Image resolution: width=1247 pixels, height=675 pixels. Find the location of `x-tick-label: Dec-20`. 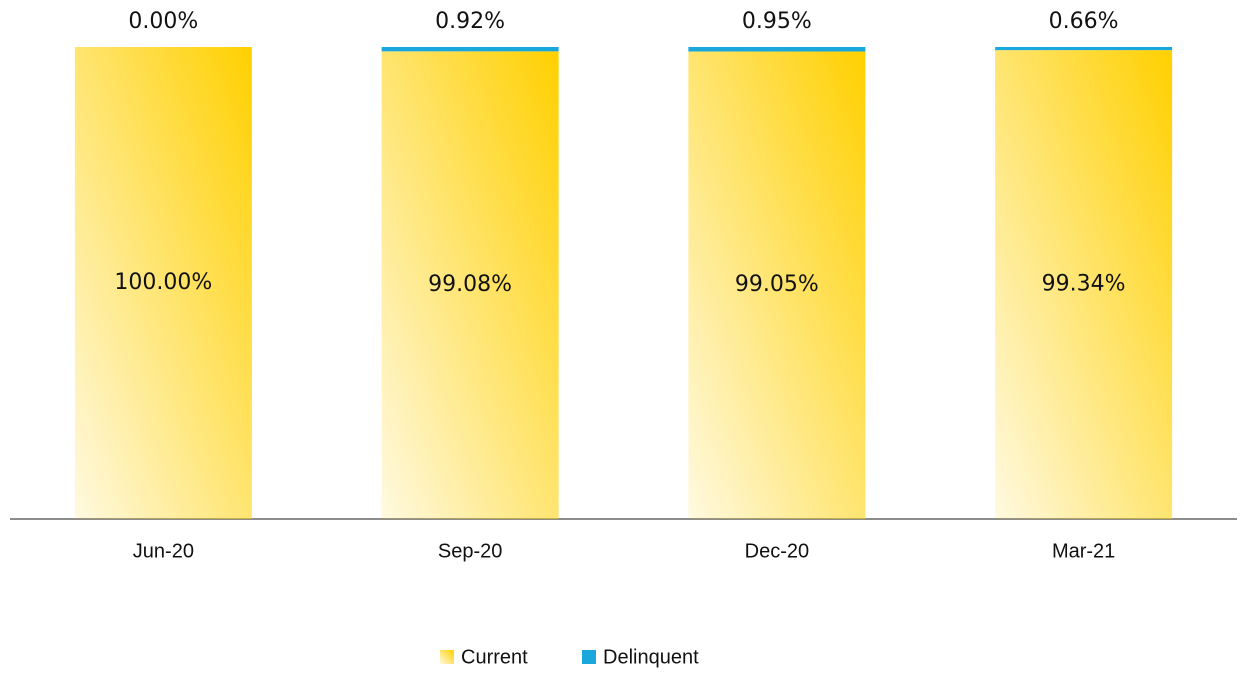

x-tick-label: Dec-20 is located at coordinates (777, 551).